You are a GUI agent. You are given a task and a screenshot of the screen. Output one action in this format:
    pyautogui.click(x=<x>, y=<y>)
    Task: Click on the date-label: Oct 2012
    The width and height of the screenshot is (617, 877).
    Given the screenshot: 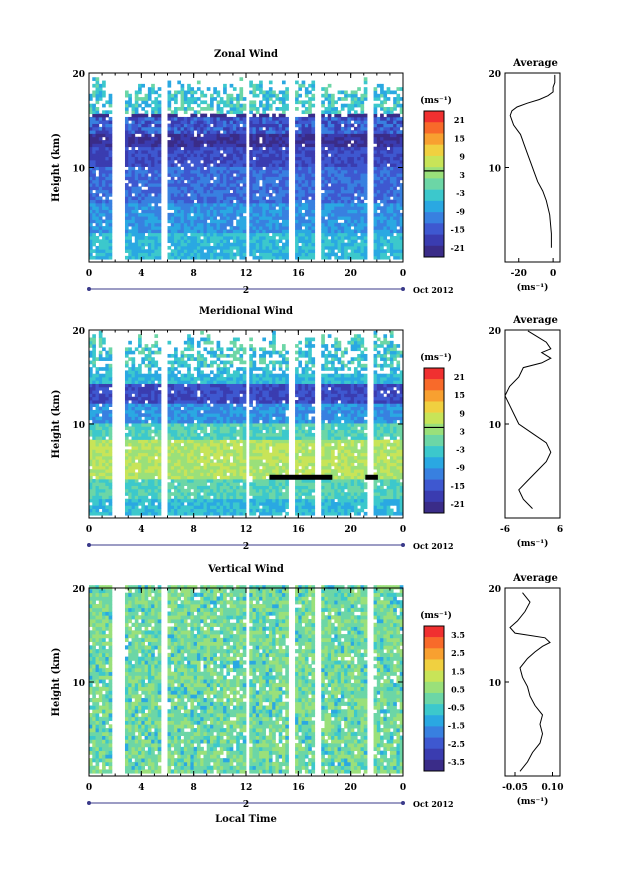 What is the action you would take?
    pyautogui.click(x=433, y=290)
    